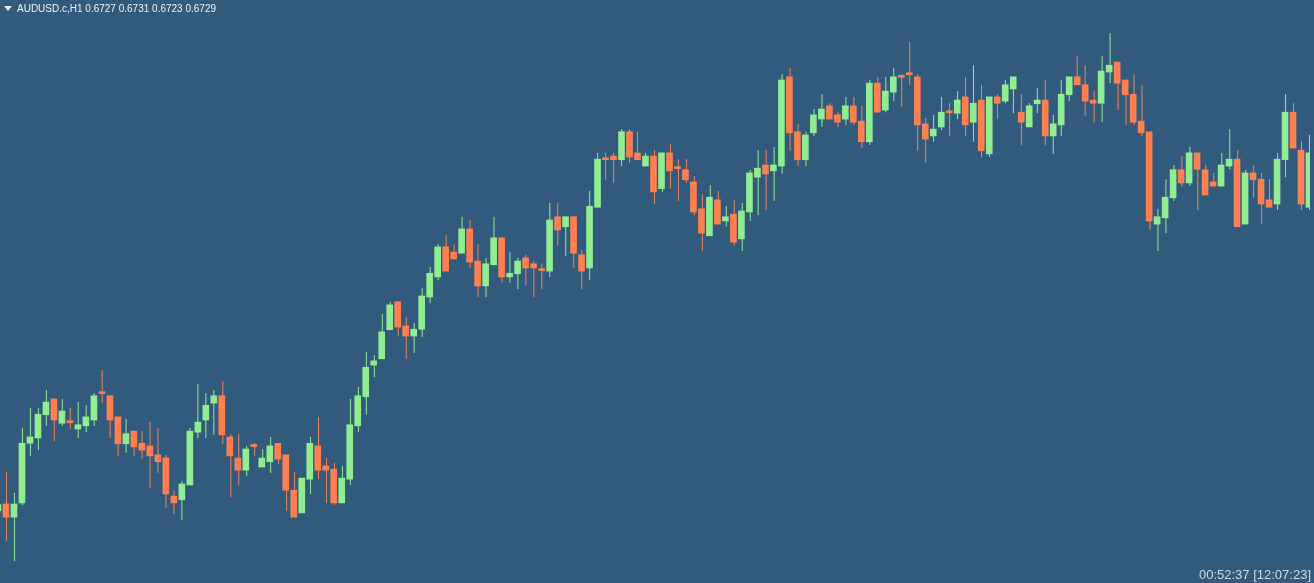 Image resolution: width=1314 pixels, height=583 pixels. I want to click on text: 00:52:37 [12:07:23], so click(1254, 574).